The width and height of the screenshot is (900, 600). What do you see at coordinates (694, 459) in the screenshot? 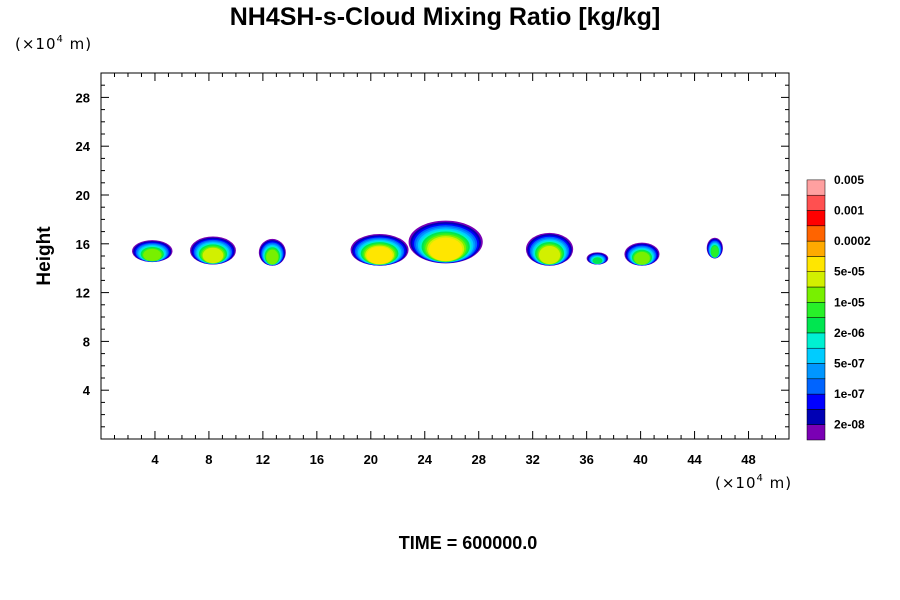
I see `x-tick-label: 44` at bounding box center [694, 459].